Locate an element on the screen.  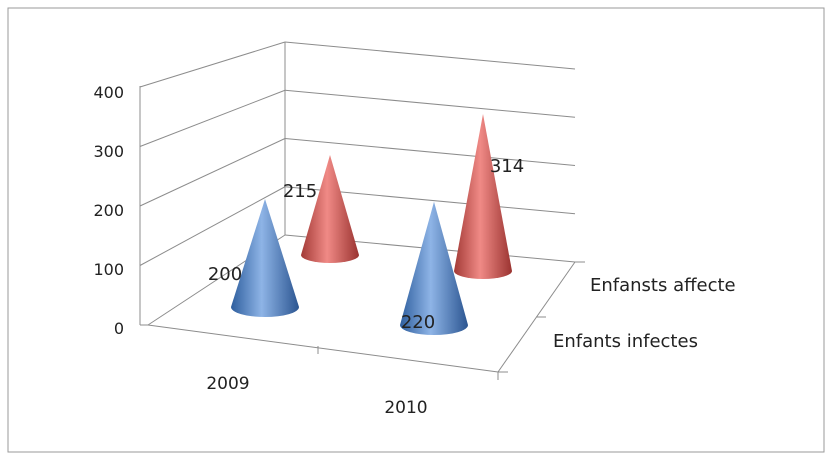
y-tick-label-400: 400 is located at coordinates (108, 92).